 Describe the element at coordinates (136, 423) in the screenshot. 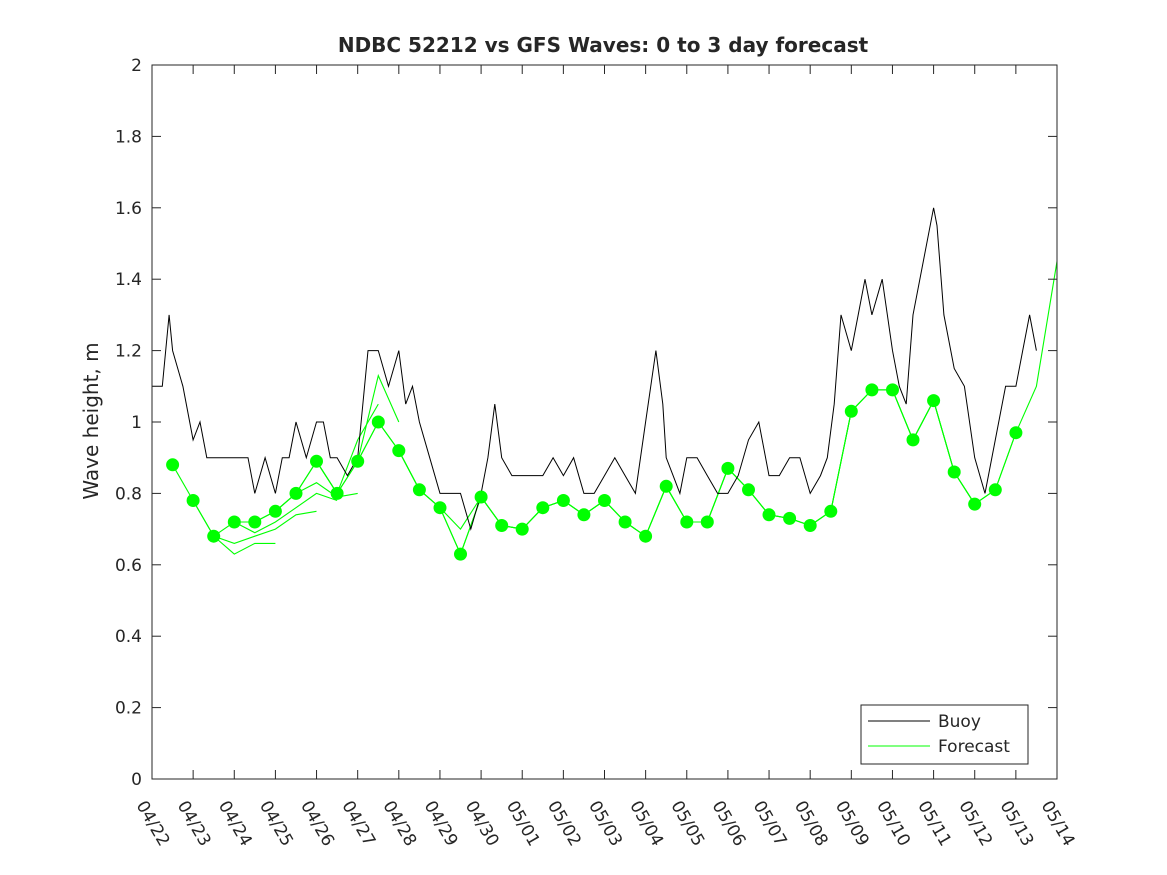

I see `y-tick-label: 1` at that location.